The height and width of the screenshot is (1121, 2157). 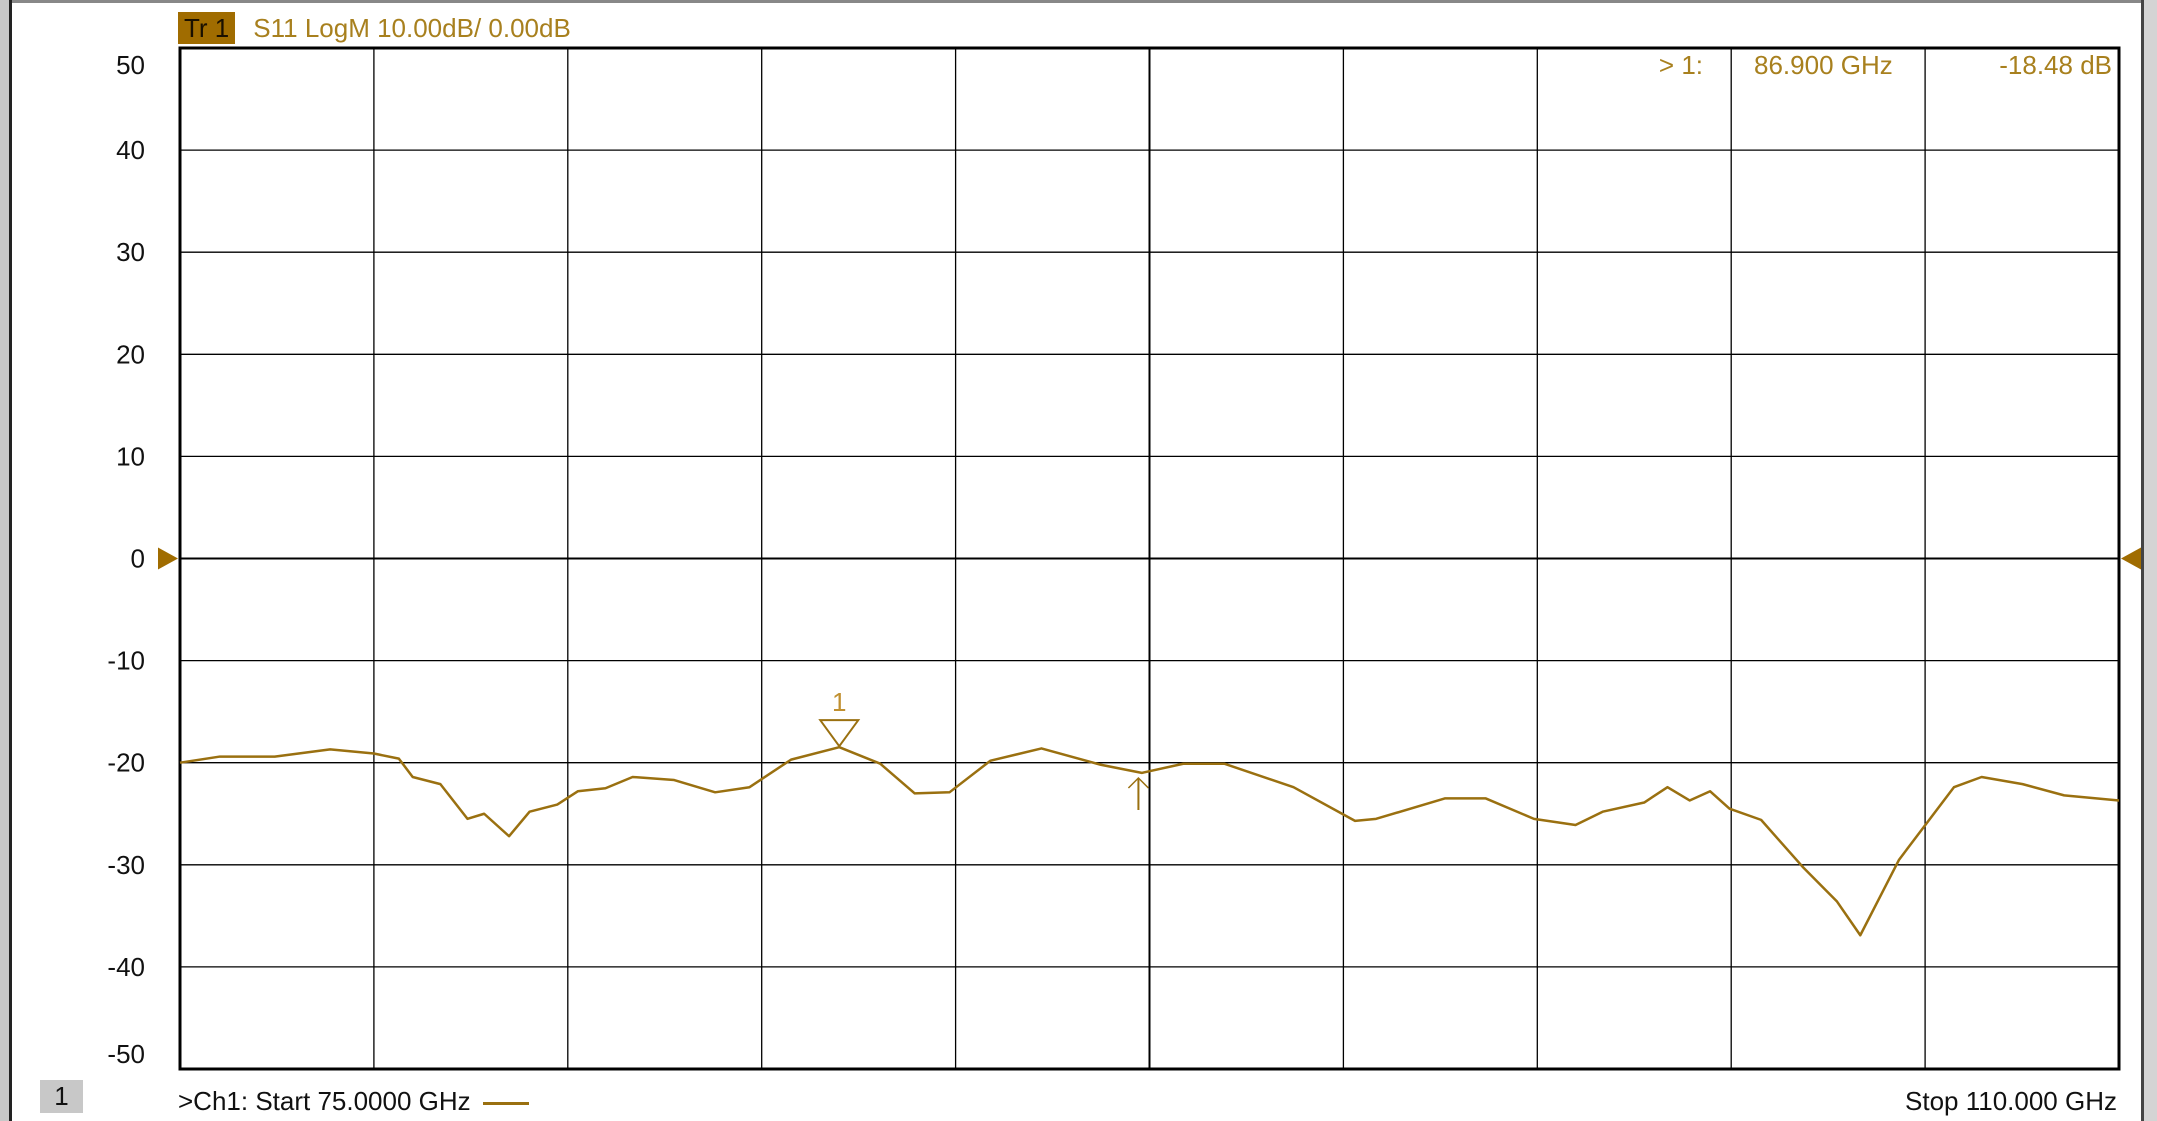 What do you see at coordinates (130, 456) in the screenshot?
I see `y-tick-label: 10` at bounding box center [130, 456].